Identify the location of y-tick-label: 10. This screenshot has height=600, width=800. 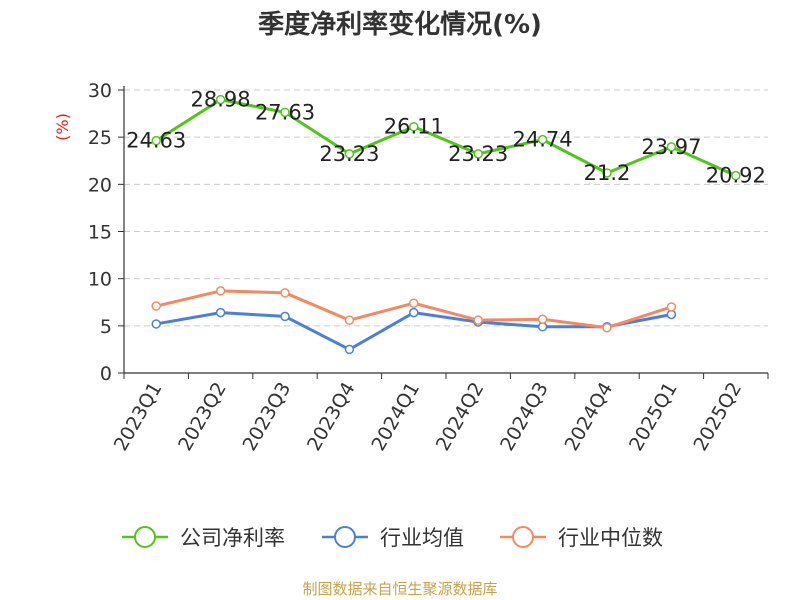
(100, 280).